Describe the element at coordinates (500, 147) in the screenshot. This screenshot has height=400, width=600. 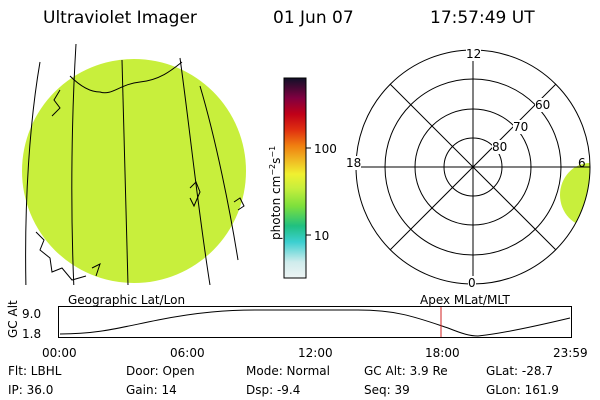
I see `mlat-label-80: 80` at that location.